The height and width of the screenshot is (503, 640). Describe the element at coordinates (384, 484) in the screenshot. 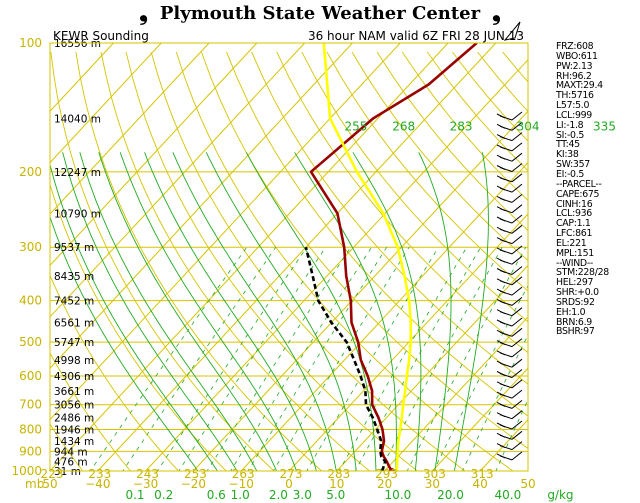

I see `temperature-tick-label: 20` at that location.